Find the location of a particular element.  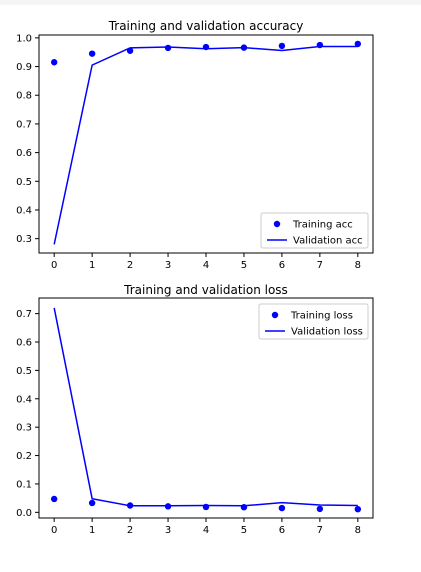

legend-label: Validation loss is located at coordinates (327, 332).